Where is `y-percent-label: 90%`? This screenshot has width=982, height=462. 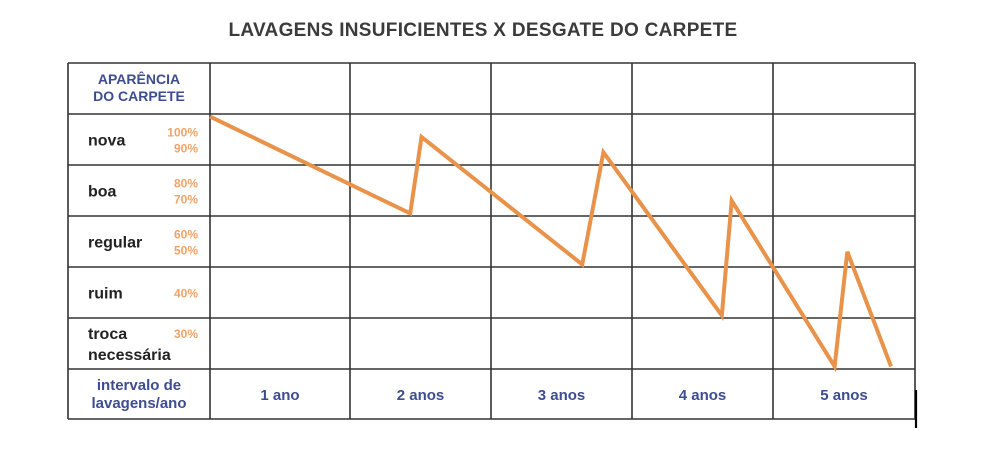 y-percent-label: 90% is located at coordinates (186, 149).